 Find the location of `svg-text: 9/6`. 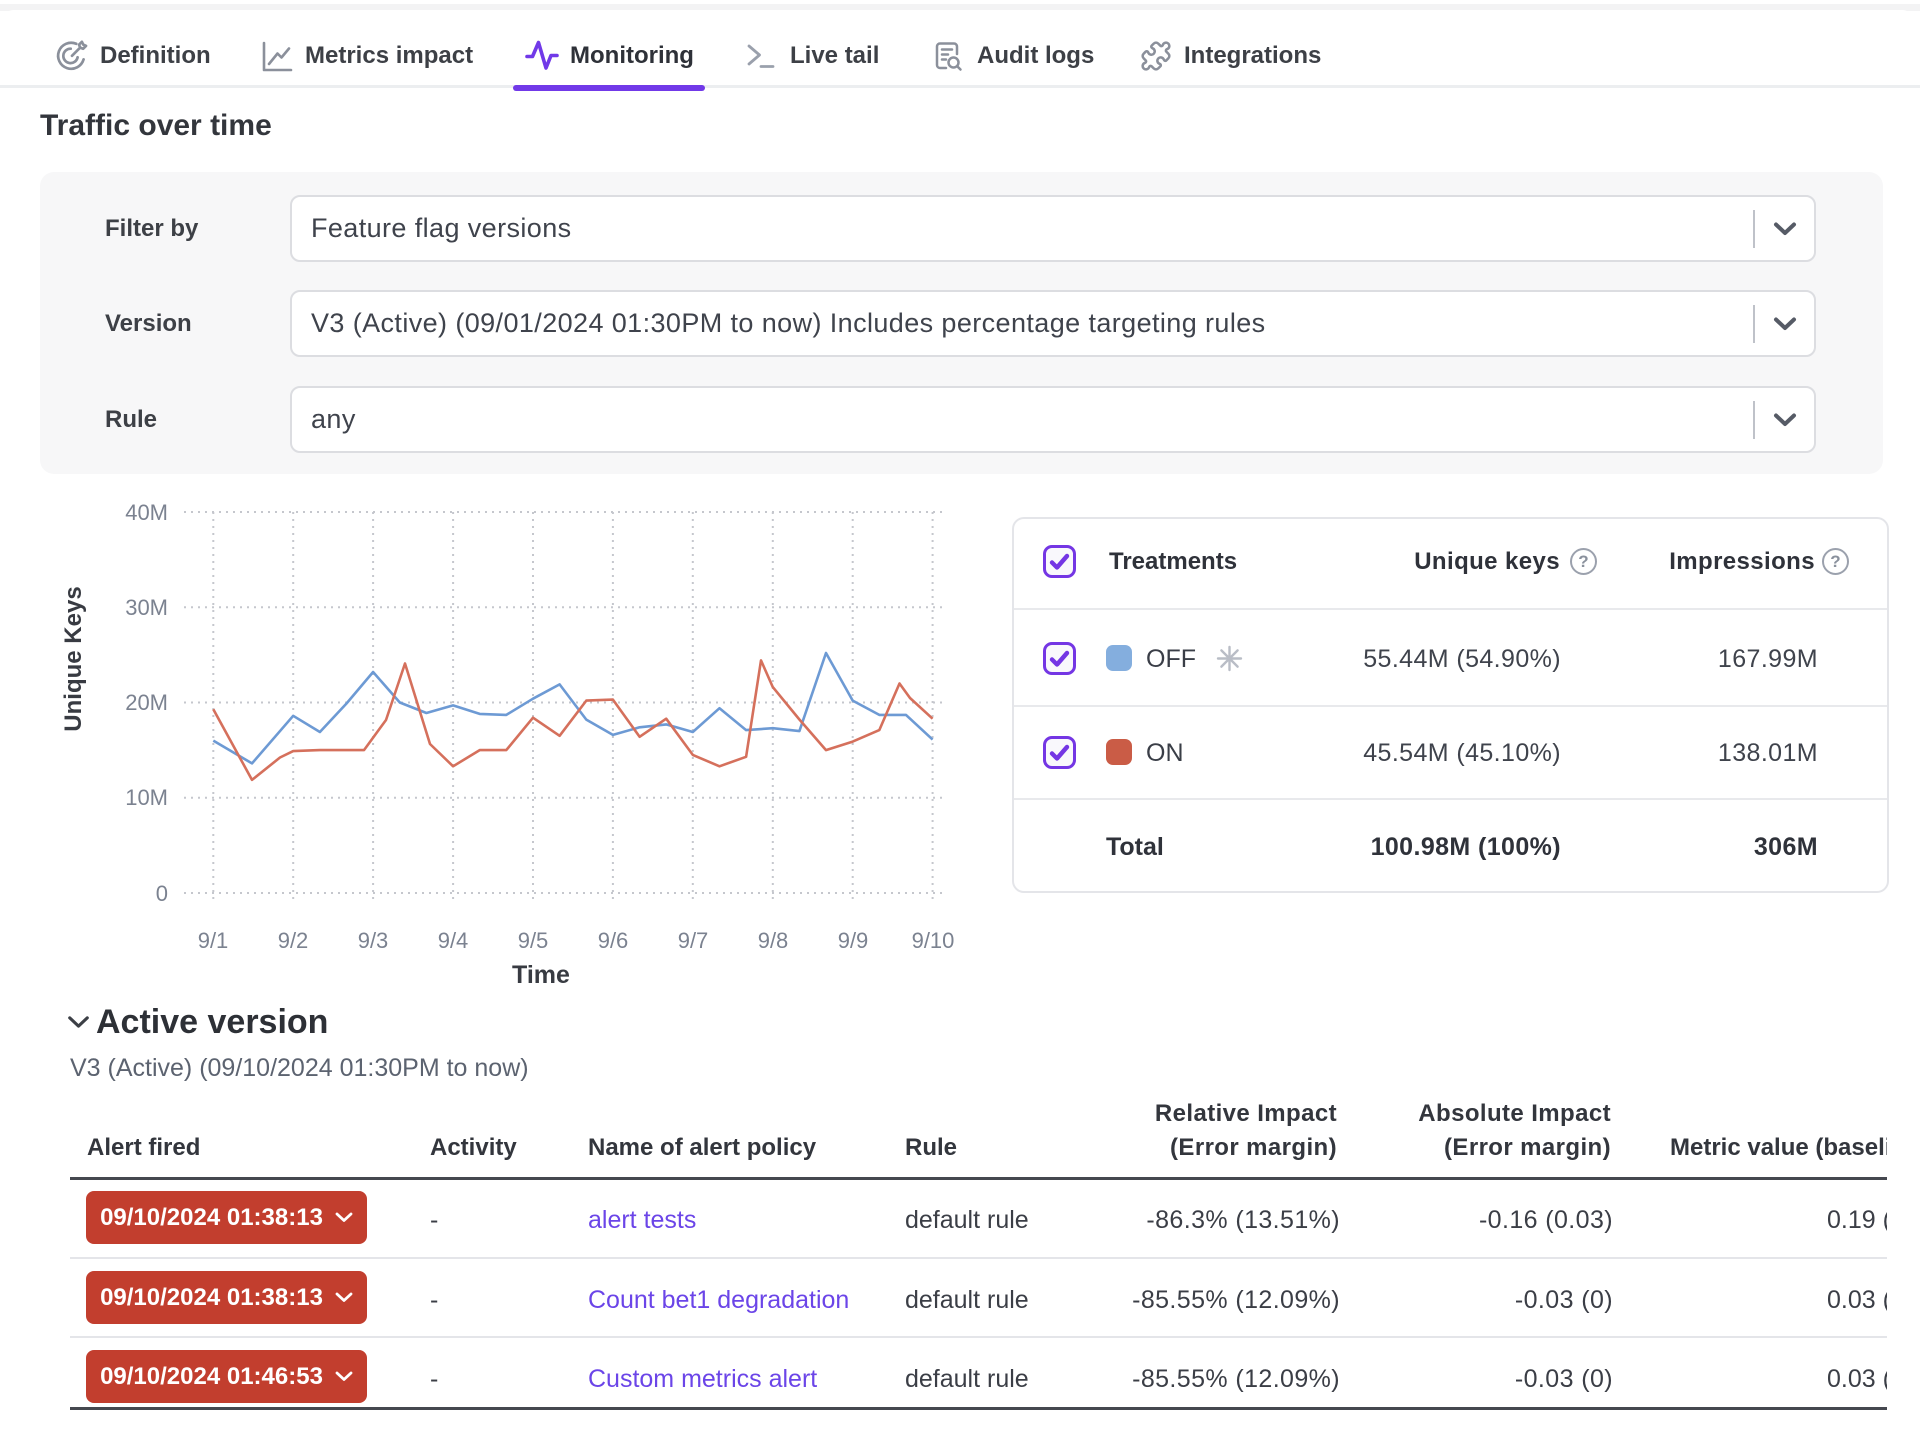

svg-text: 9/6 is located at coordinates (613, 940).